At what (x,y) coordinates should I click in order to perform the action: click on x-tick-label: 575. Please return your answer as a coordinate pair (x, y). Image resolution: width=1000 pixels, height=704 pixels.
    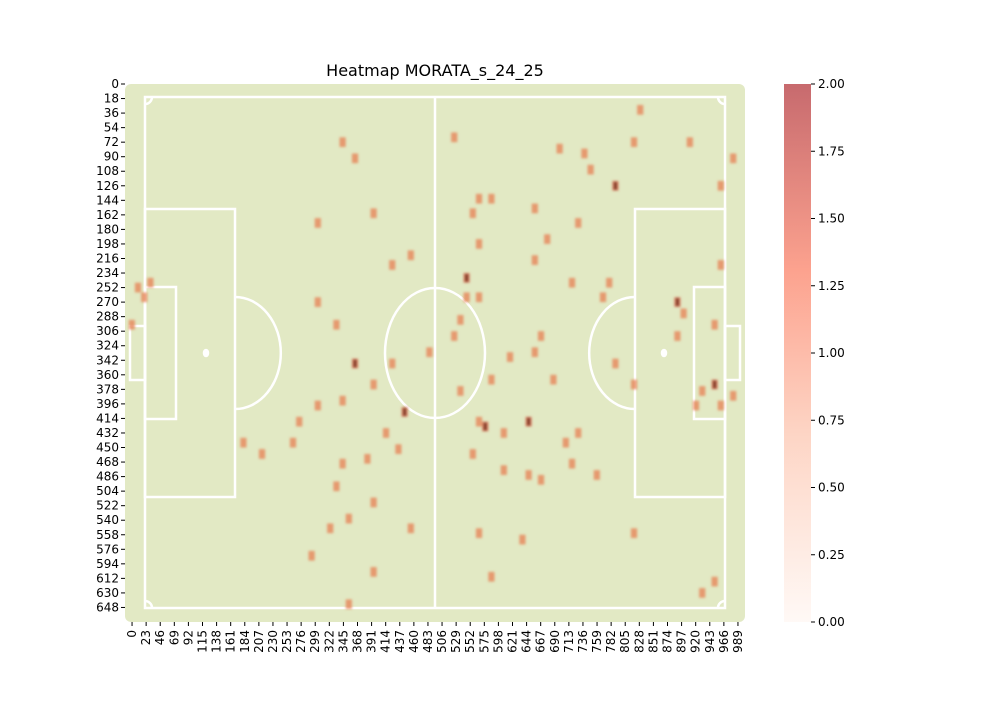
    Looking at the image, I should click on (484, 641).